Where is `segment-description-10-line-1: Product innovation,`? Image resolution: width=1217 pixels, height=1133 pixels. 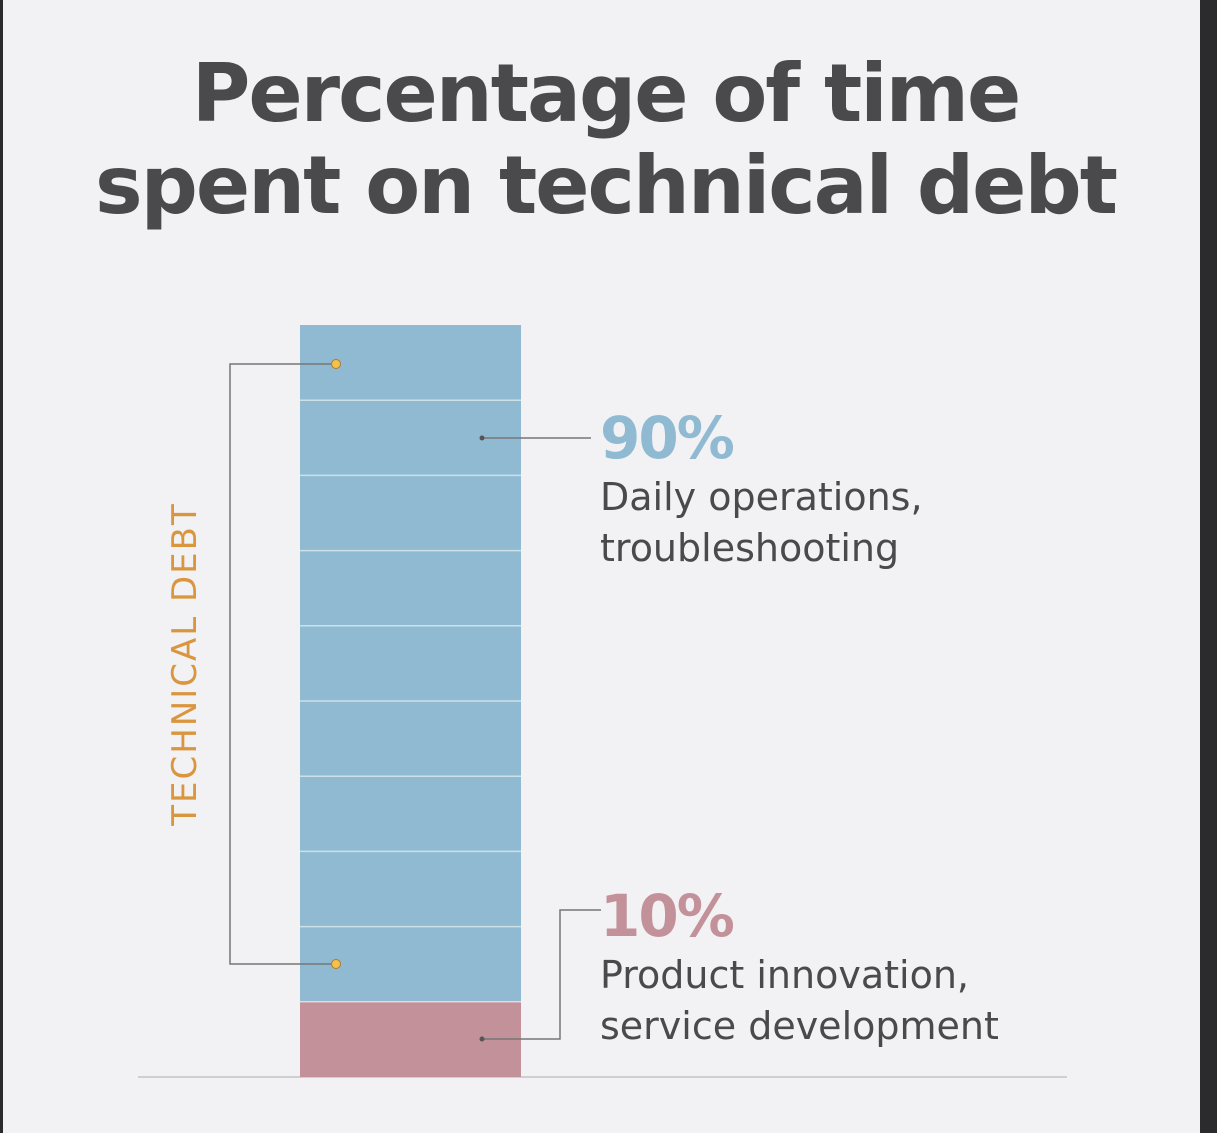
segment-description-10-line-1: Product innovation, is located at coordinates (784, 975).